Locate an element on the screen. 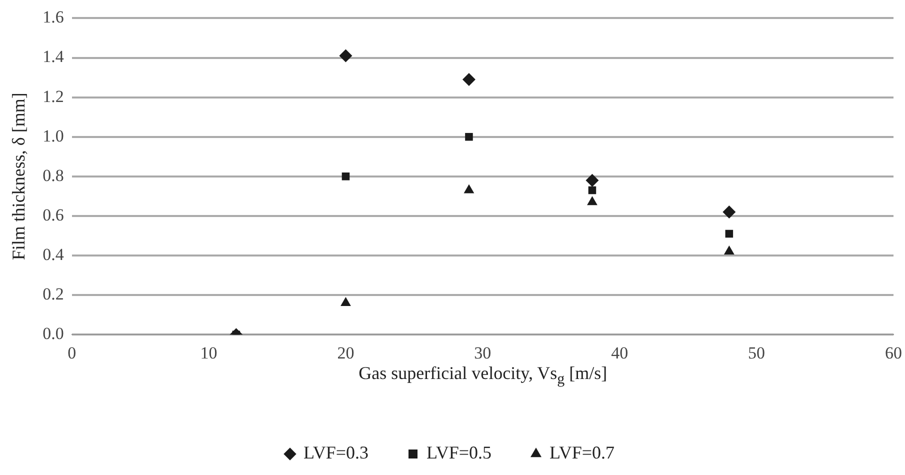 The height and width of the screenshot is (475, 905). x-tick-label: 0 is located at coordinates (72, 352).